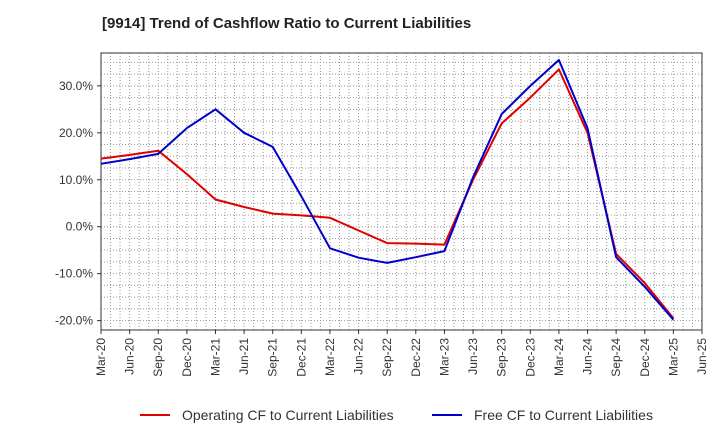  Describe the element at coordinates (702, 356) in the screenshot. I see `x-tick-label: Jun-25` at that location.